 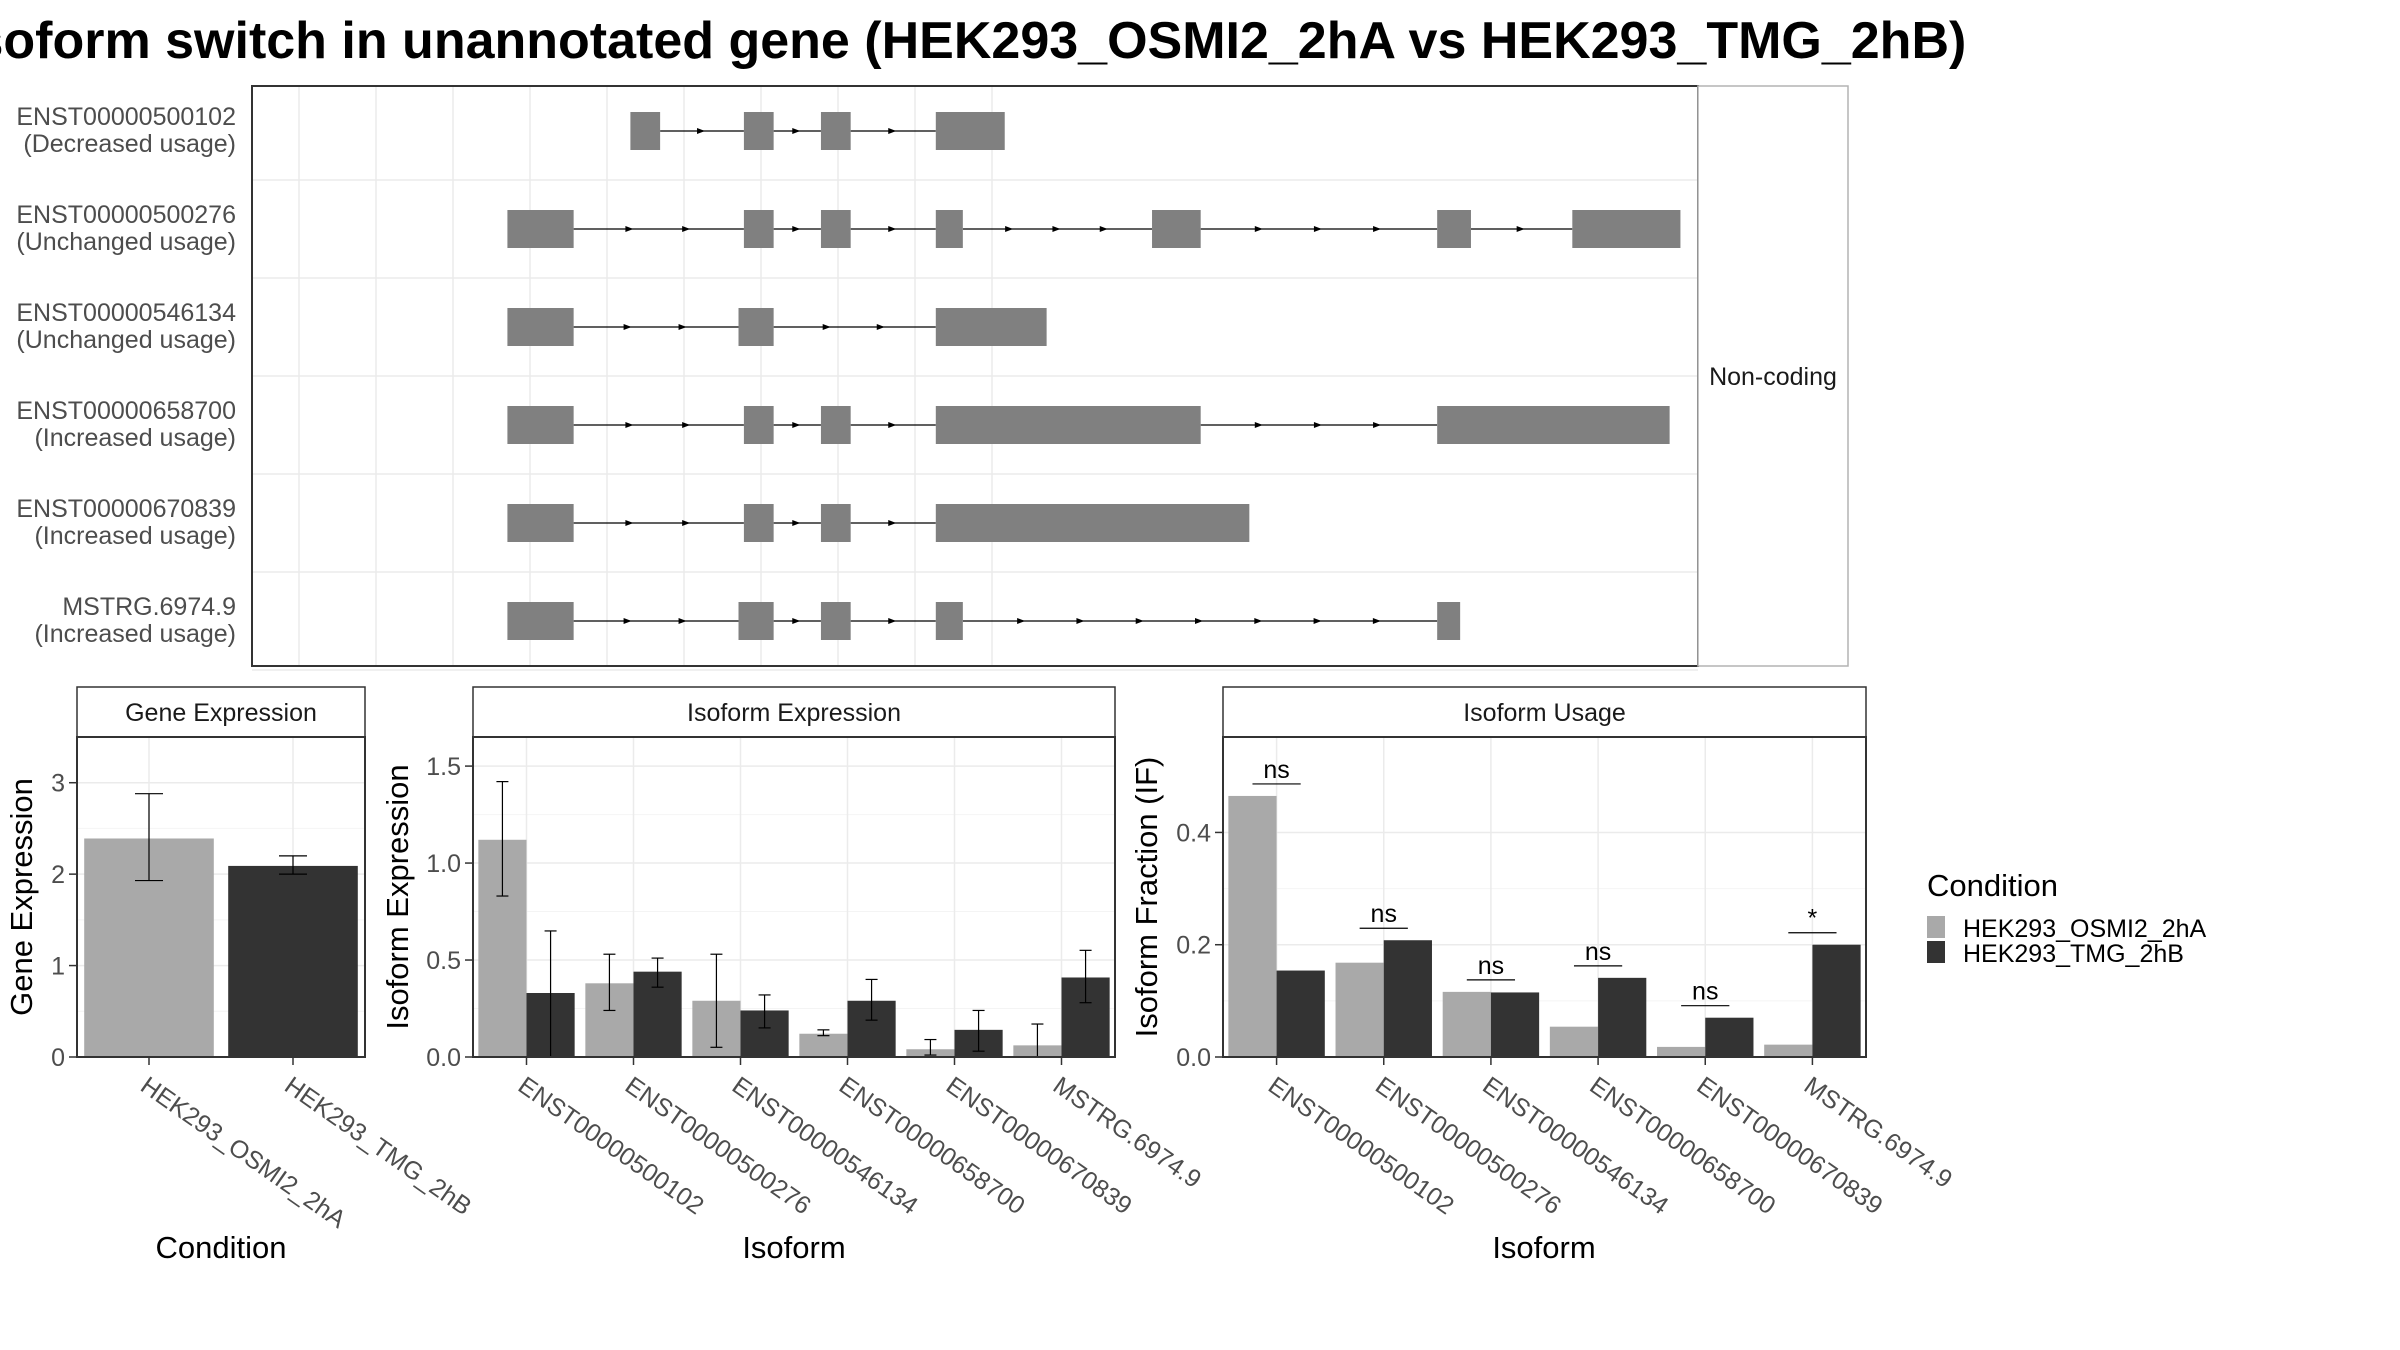 I want to click on legend-key-osmi2, so click(x=1936, y=927).